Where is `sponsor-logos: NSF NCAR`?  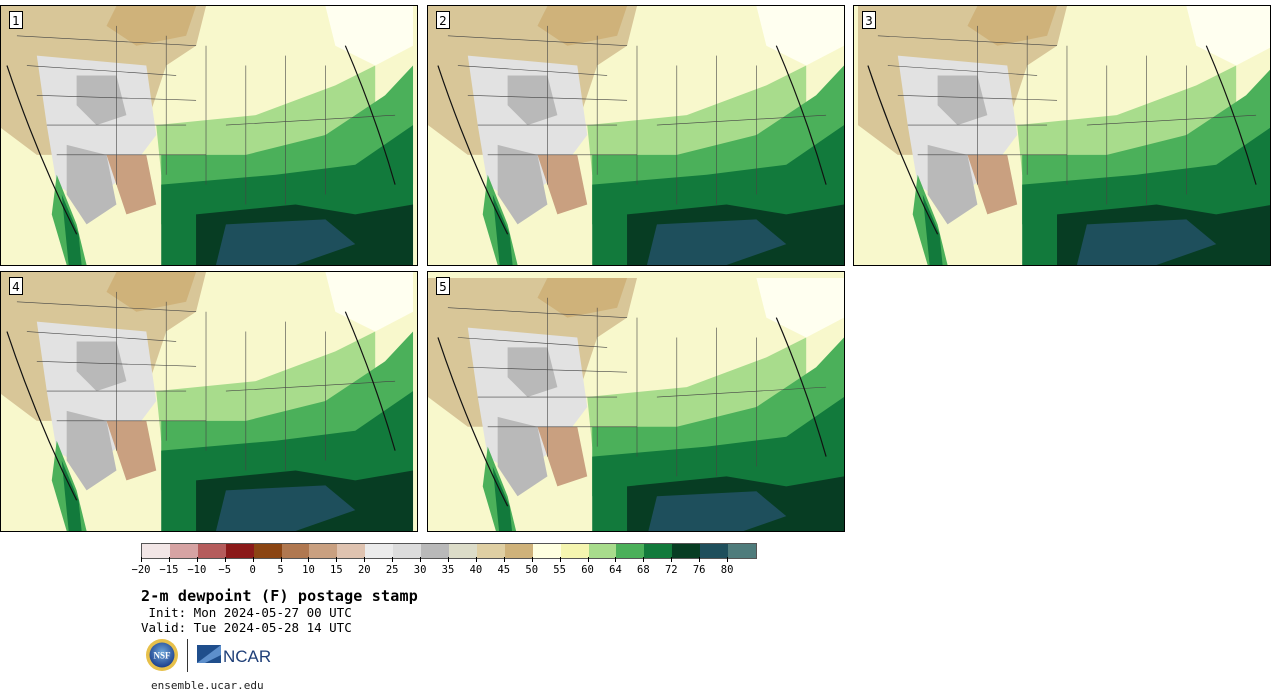
sponsor-logos: NSF NCAR is located at coordinates (210, 656).